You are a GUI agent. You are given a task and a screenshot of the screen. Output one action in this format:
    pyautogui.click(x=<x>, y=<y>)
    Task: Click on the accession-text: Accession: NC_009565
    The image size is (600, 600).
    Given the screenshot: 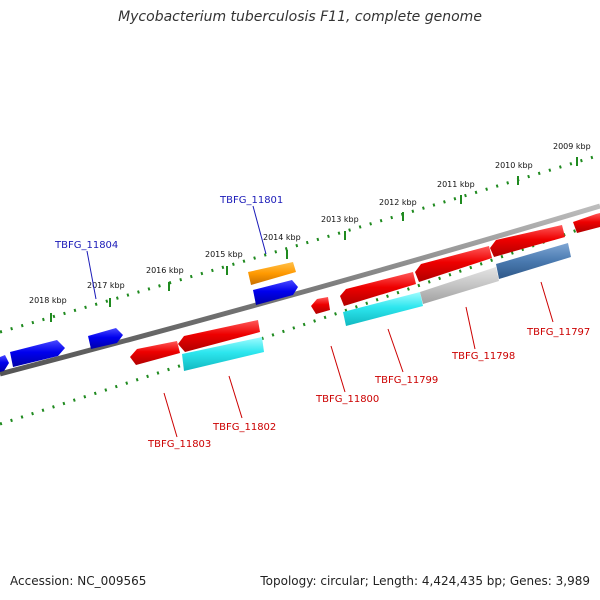 What is the action you would take?
    pyautogui.click(x=78, y=581)
    